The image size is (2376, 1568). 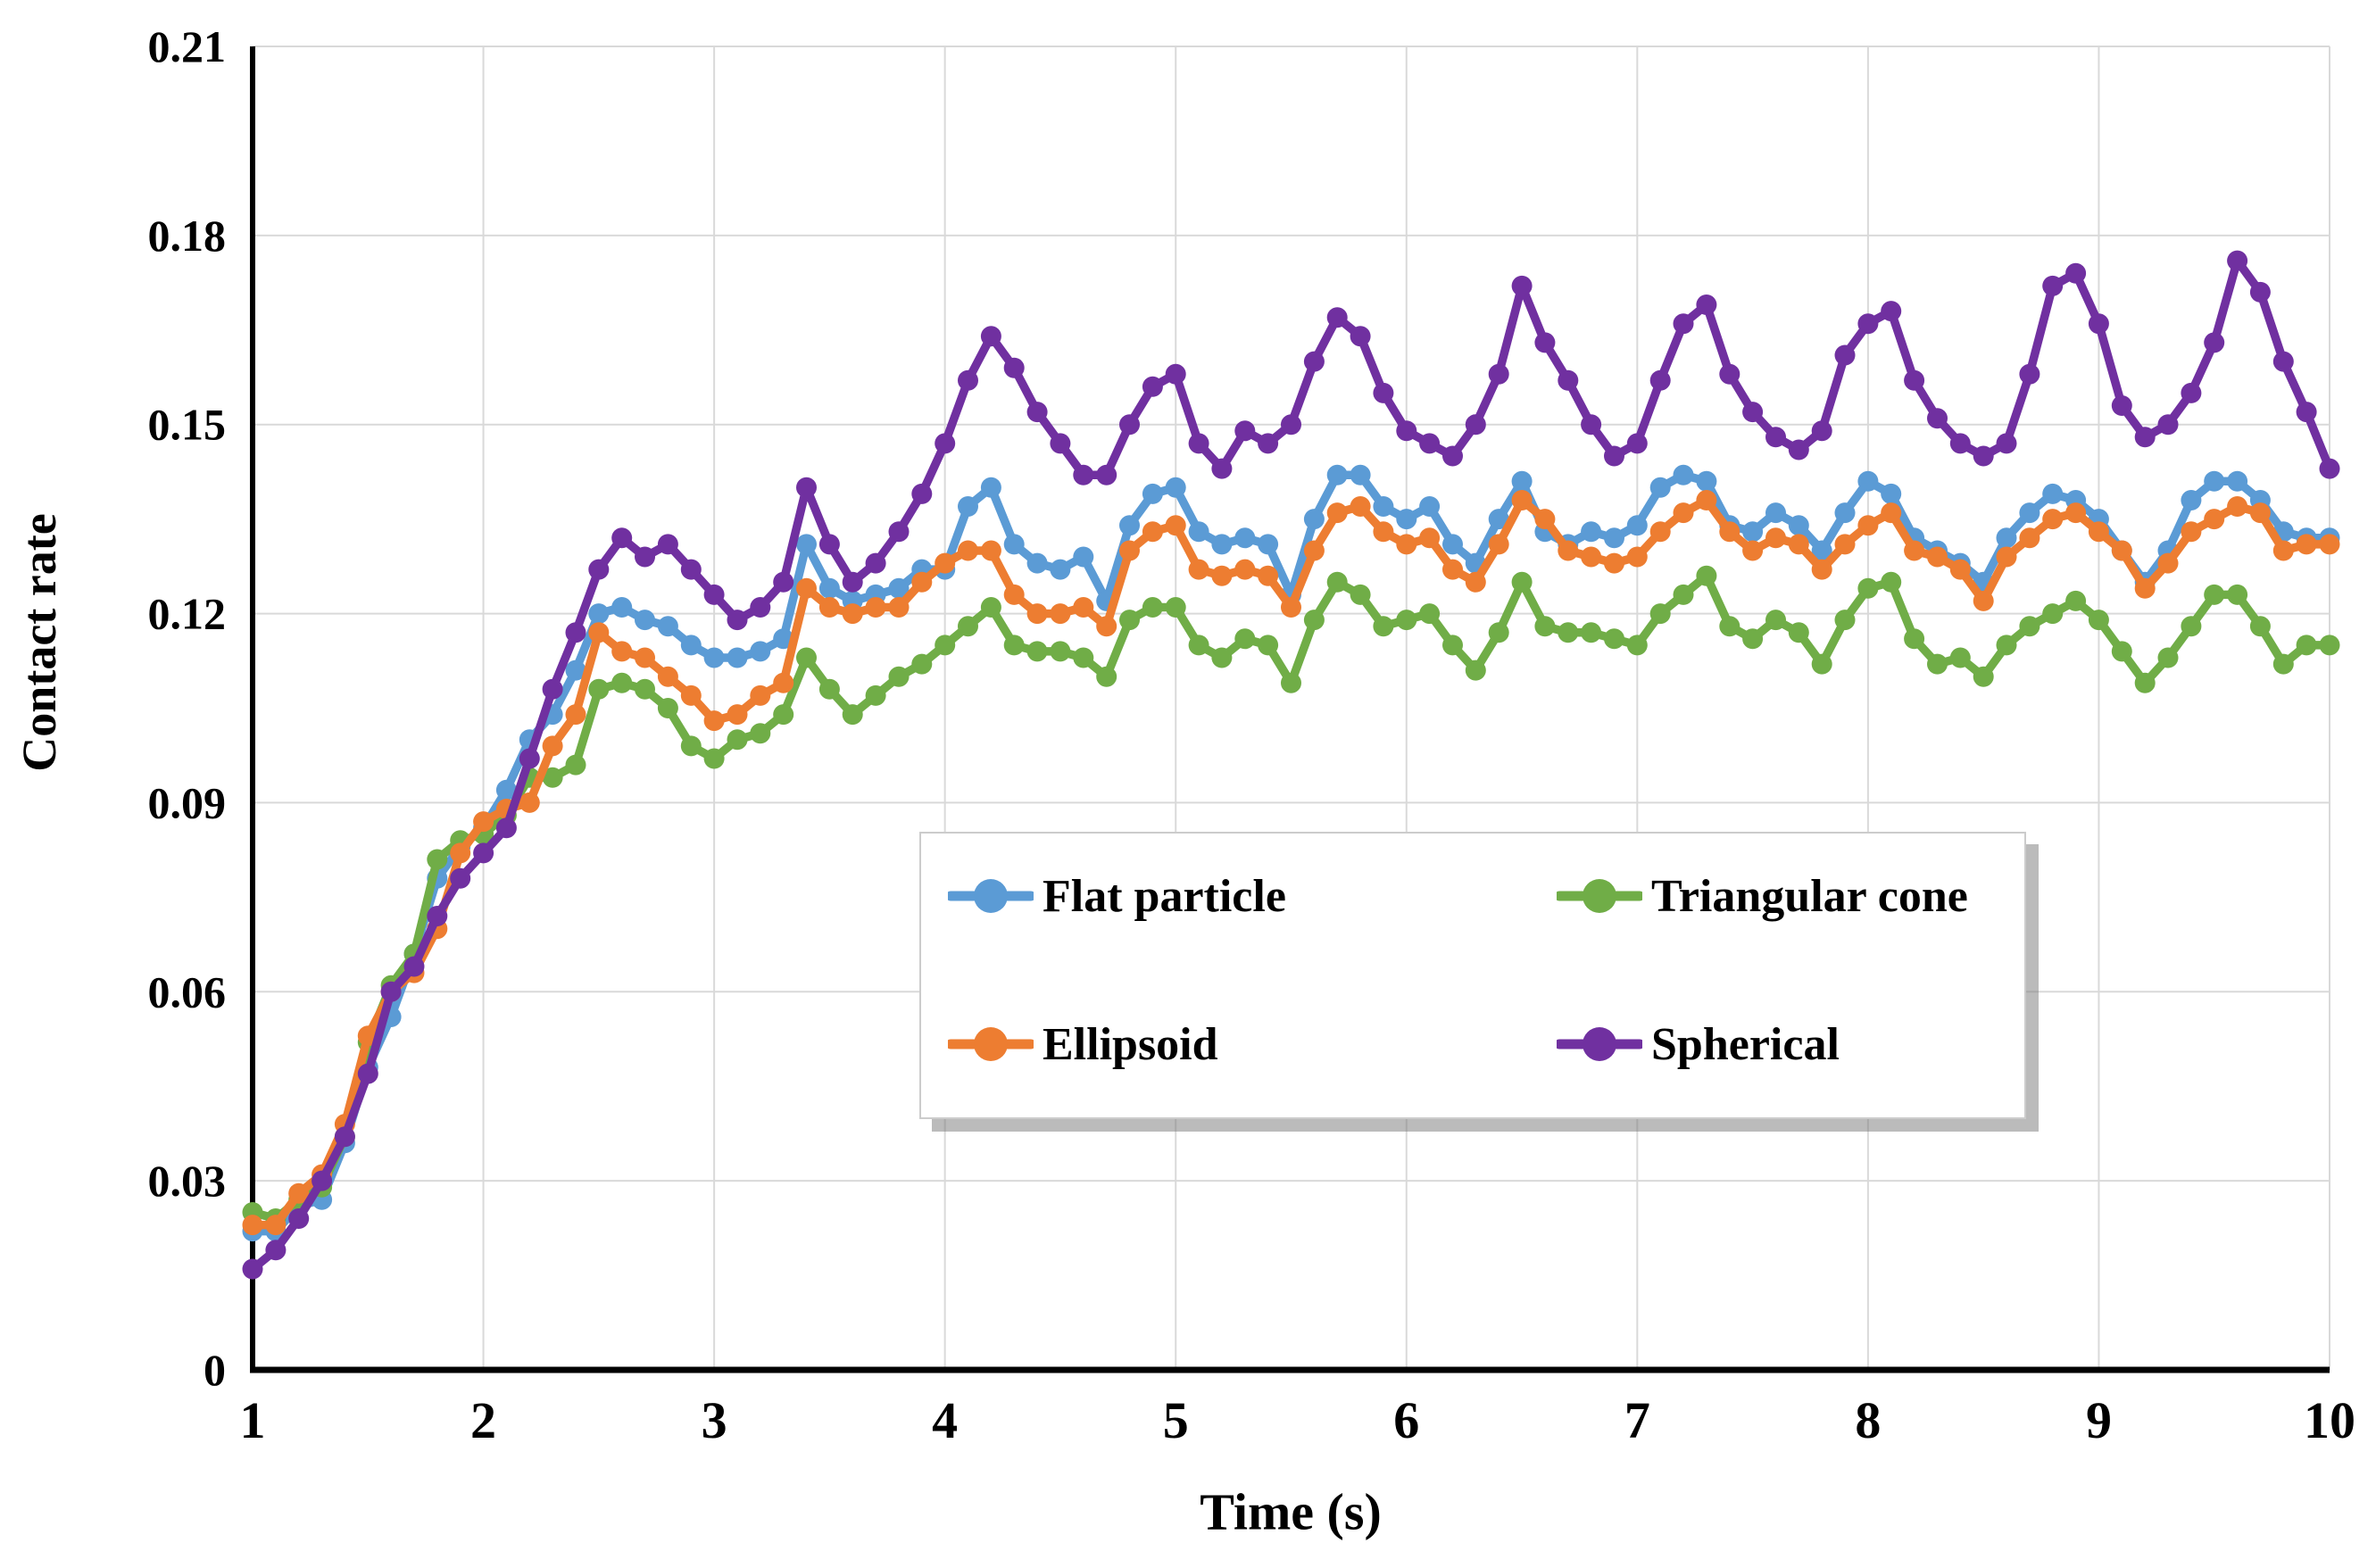 I want to click on x-tick-label: 6, so click(x=1406, y=1420).